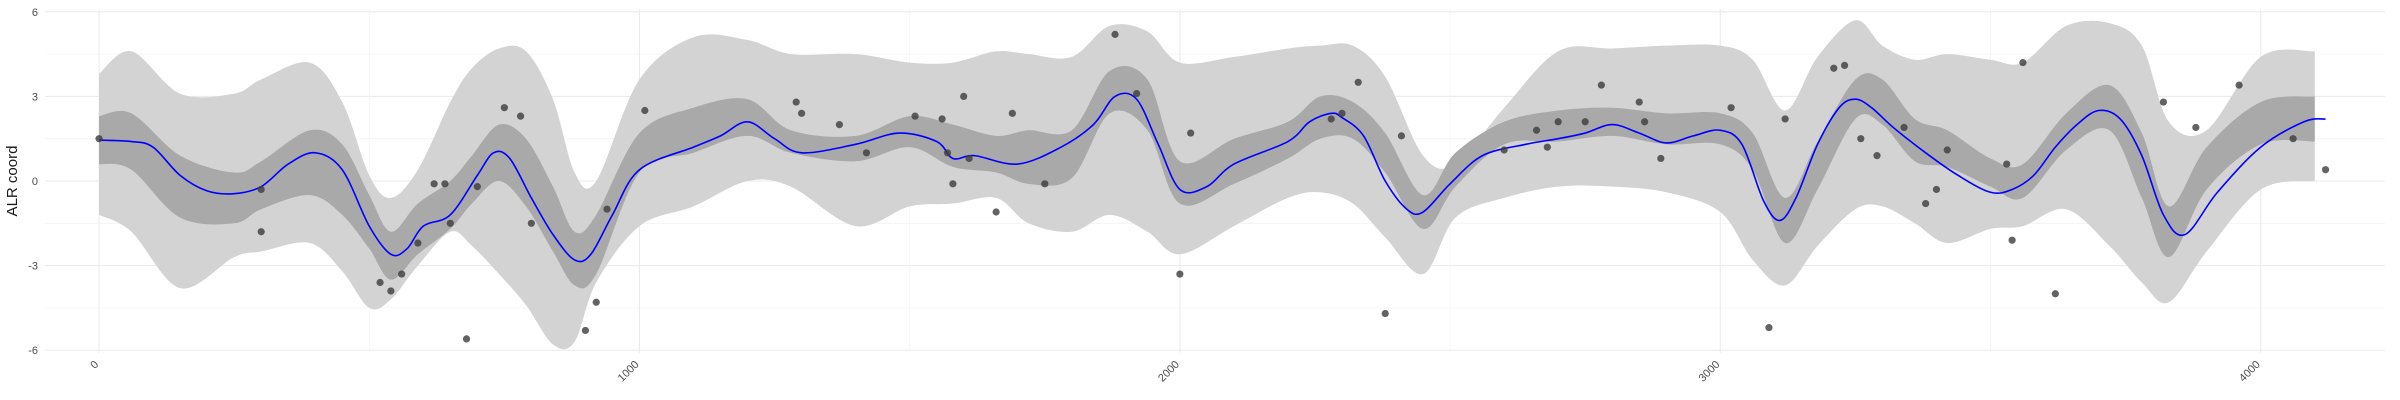 The height and width of the screenshot is (400, 2400). I want to click on x-tick-label: 4000, so click(2250, 372).